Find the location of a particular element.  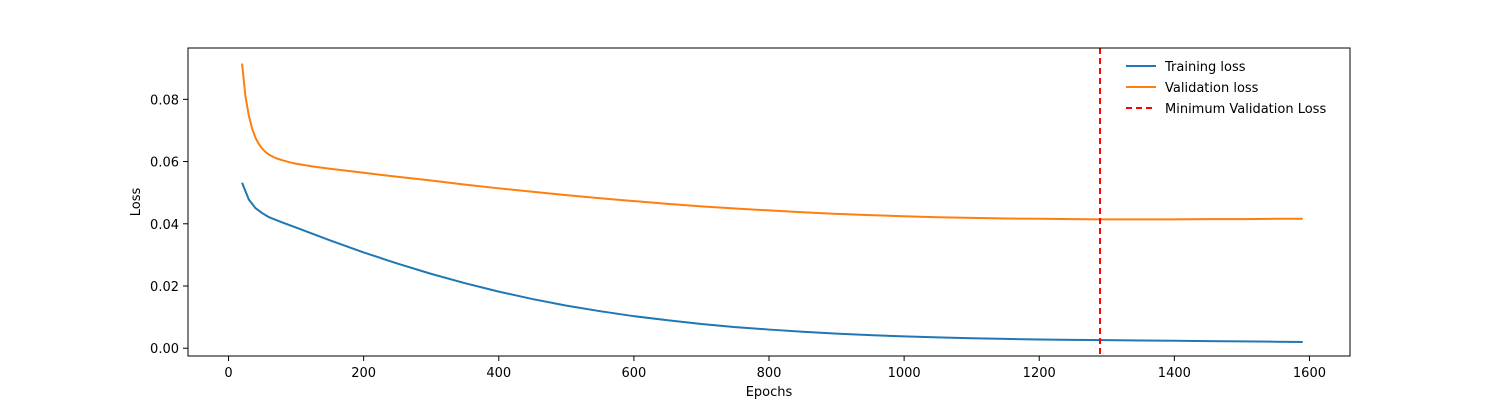

x-tick-label: 1200 is located at coordinates (1039, 373).